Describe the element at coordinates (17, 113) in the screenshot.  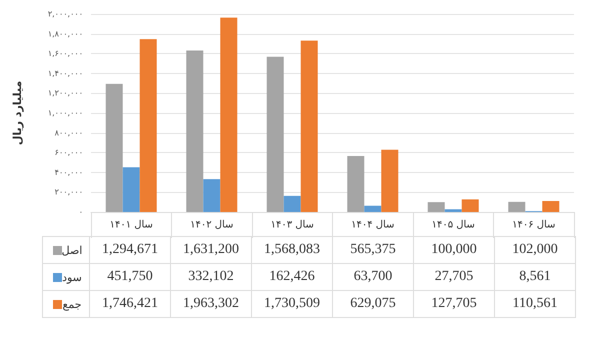
I see `y-axis-title: میلیارد ریال` at that location.